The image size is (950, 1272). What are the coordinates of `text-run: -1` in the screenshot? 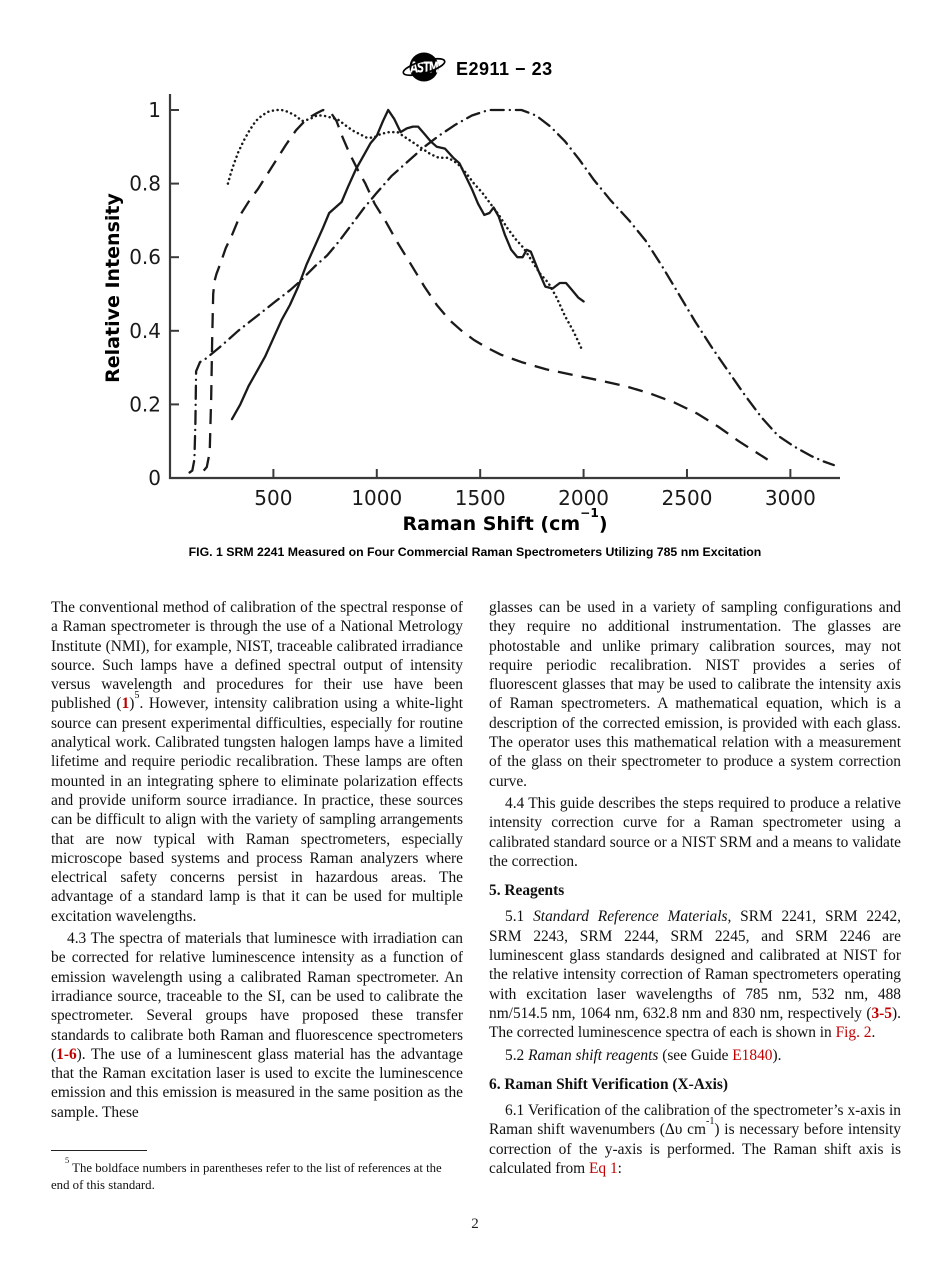 It's located at (710, 1121).